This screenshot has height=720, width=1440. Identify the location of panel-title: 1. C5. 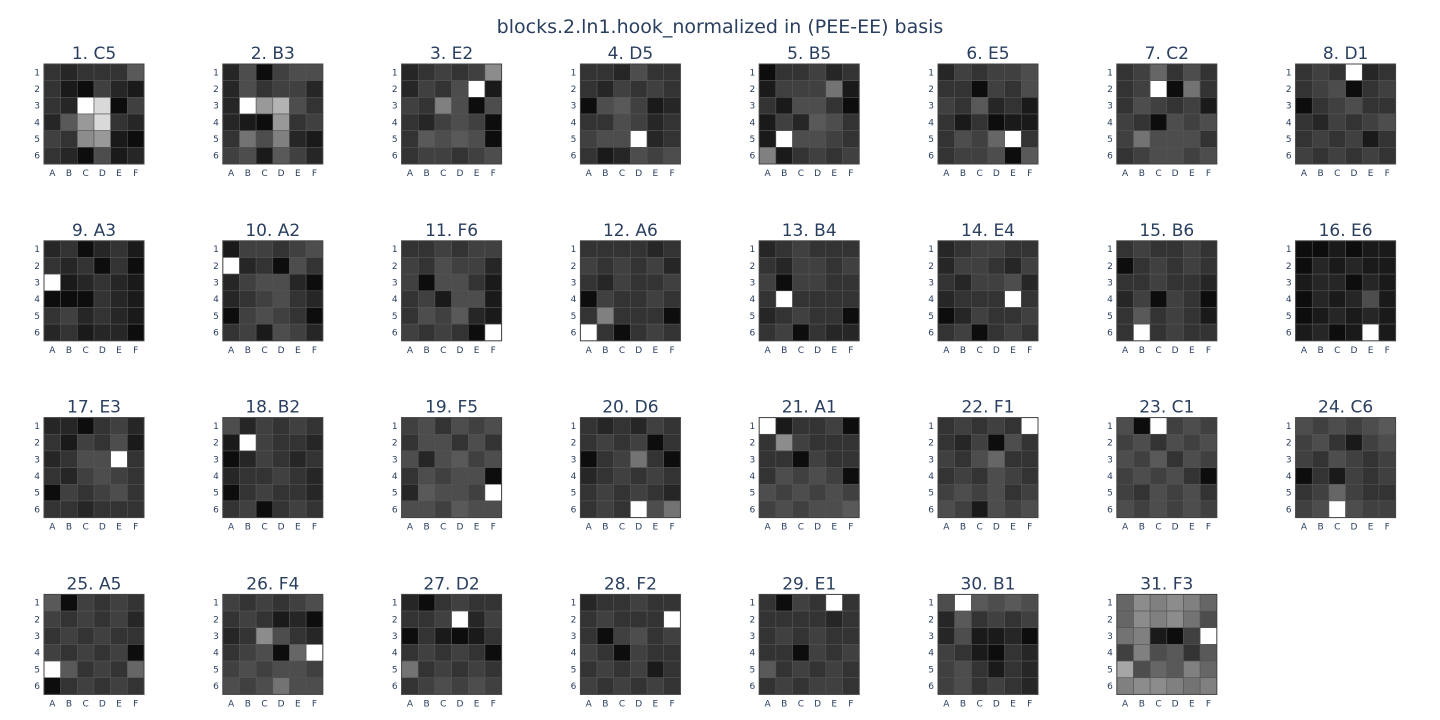
(94, 54).